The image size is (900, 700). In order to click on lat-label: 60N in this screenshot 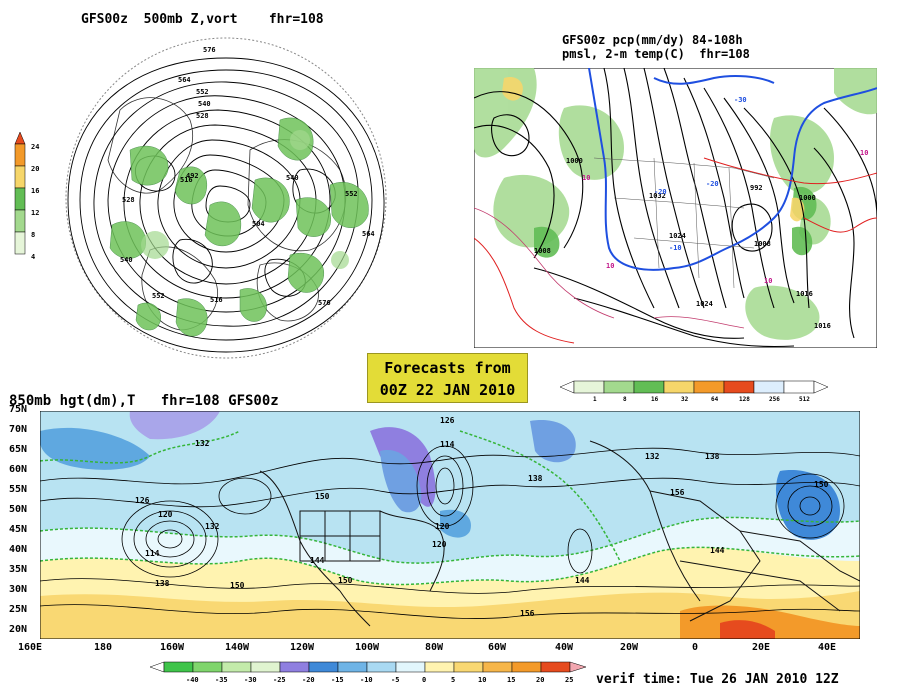, I will do `click(18, 469)`.